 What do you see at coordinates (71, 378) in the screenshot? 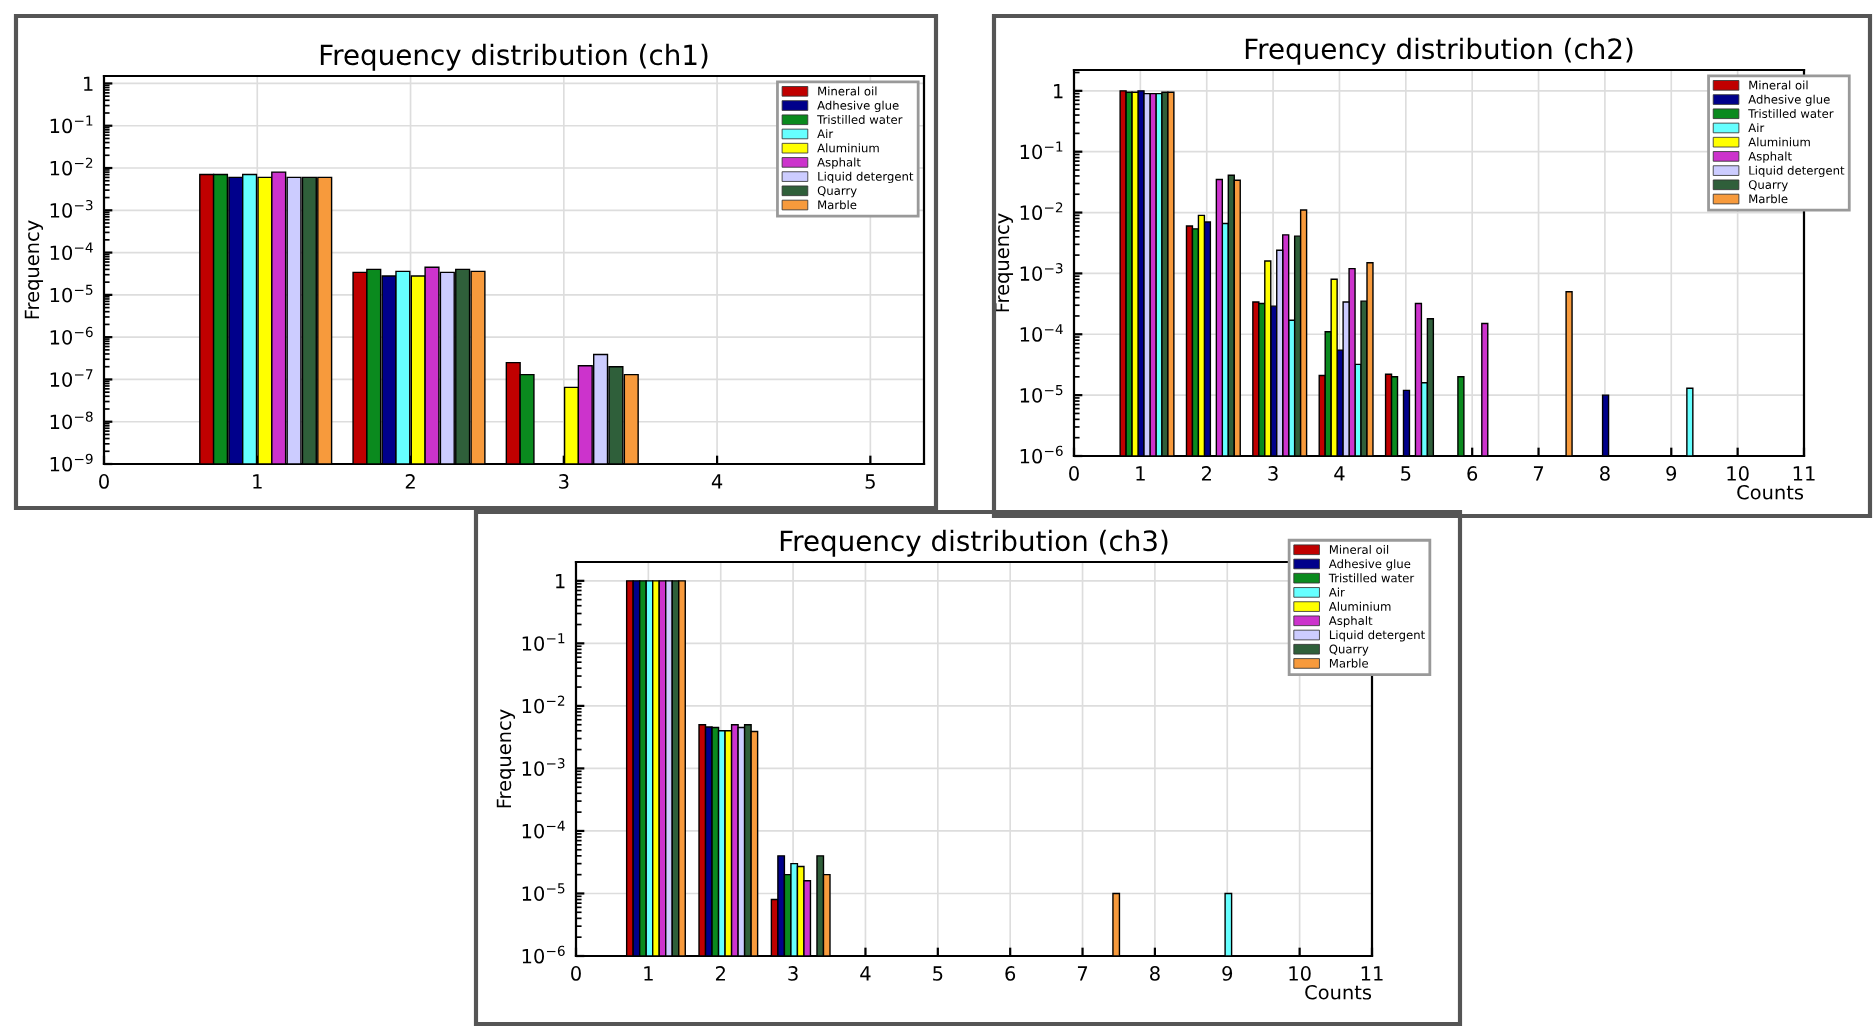
I see `y-tick-label: 10$^{−7}$` at bounding box center [71, 378].